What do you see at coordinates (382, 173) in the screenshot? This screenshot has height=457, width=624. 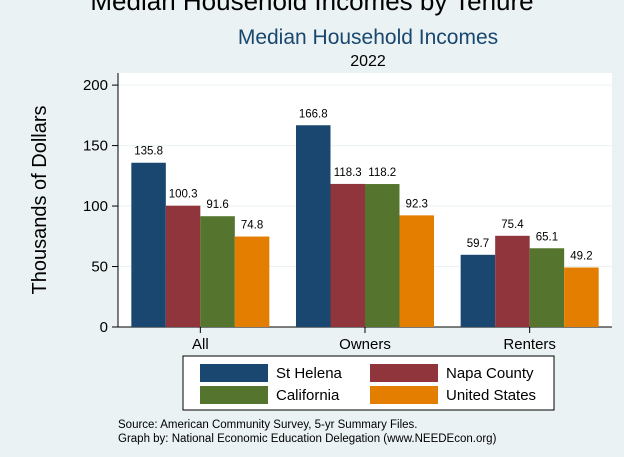 I see `data-label: 118.2` at bounding box center [382, 173].